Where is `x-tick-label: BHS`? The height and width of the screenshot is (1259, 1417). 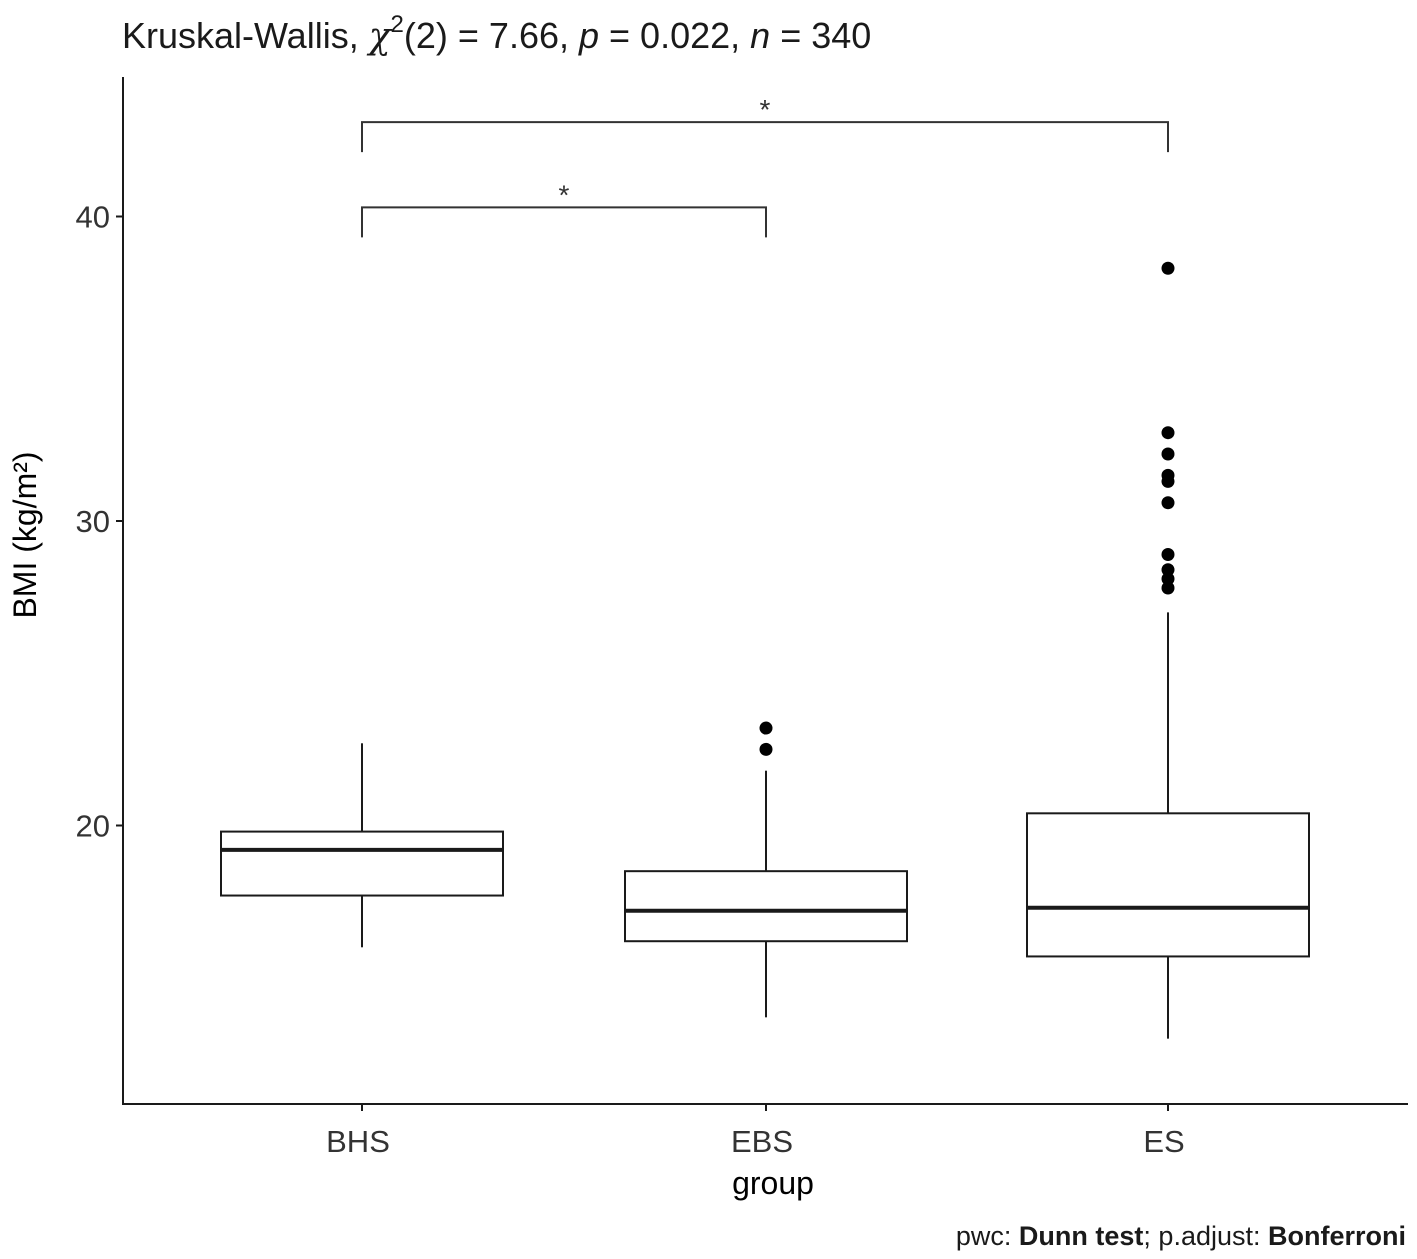 x-tick-label: BHS is located at coordinates (358, 1141).